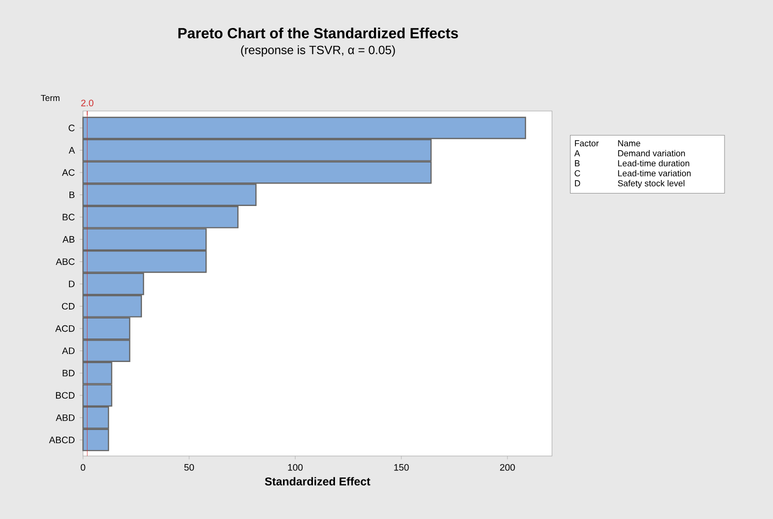  I want to click on text: Name, so click(629, 143).